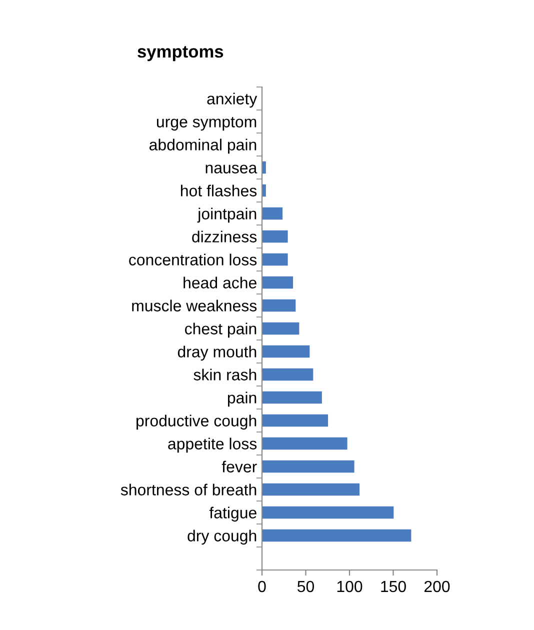 The image size is (534, 630). Describe the element at coordinates (217, 353) in the screenshot. I see `y-tick-label: dray mouth` at that location.